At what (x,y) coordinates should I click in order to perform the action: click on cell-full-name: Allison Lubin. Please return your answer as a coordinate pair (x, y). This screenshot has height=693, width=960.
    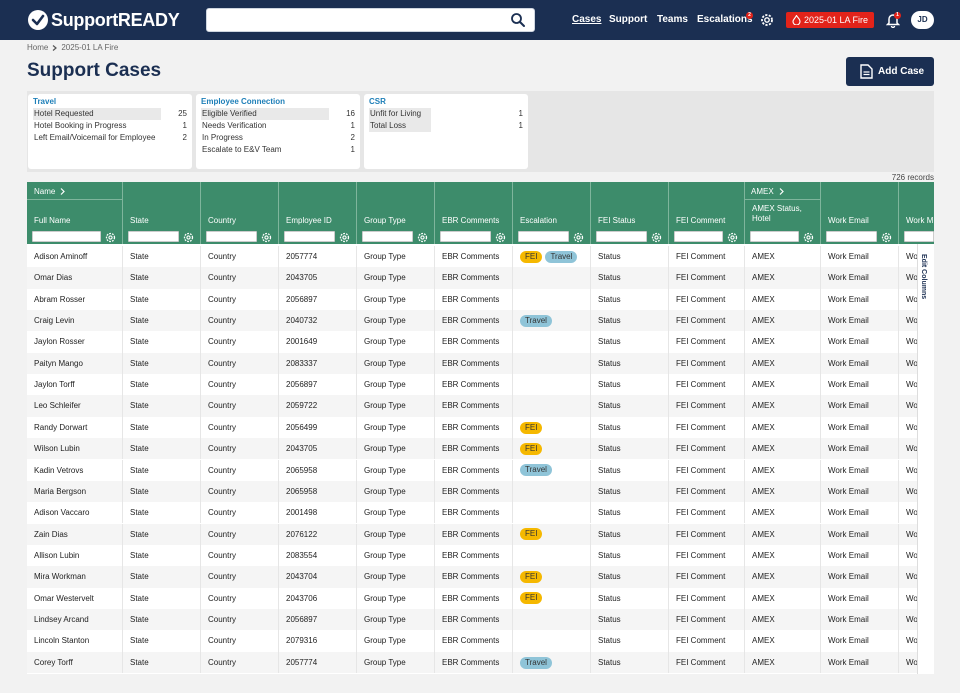
    Looking at the image, I should click on (75, 555).